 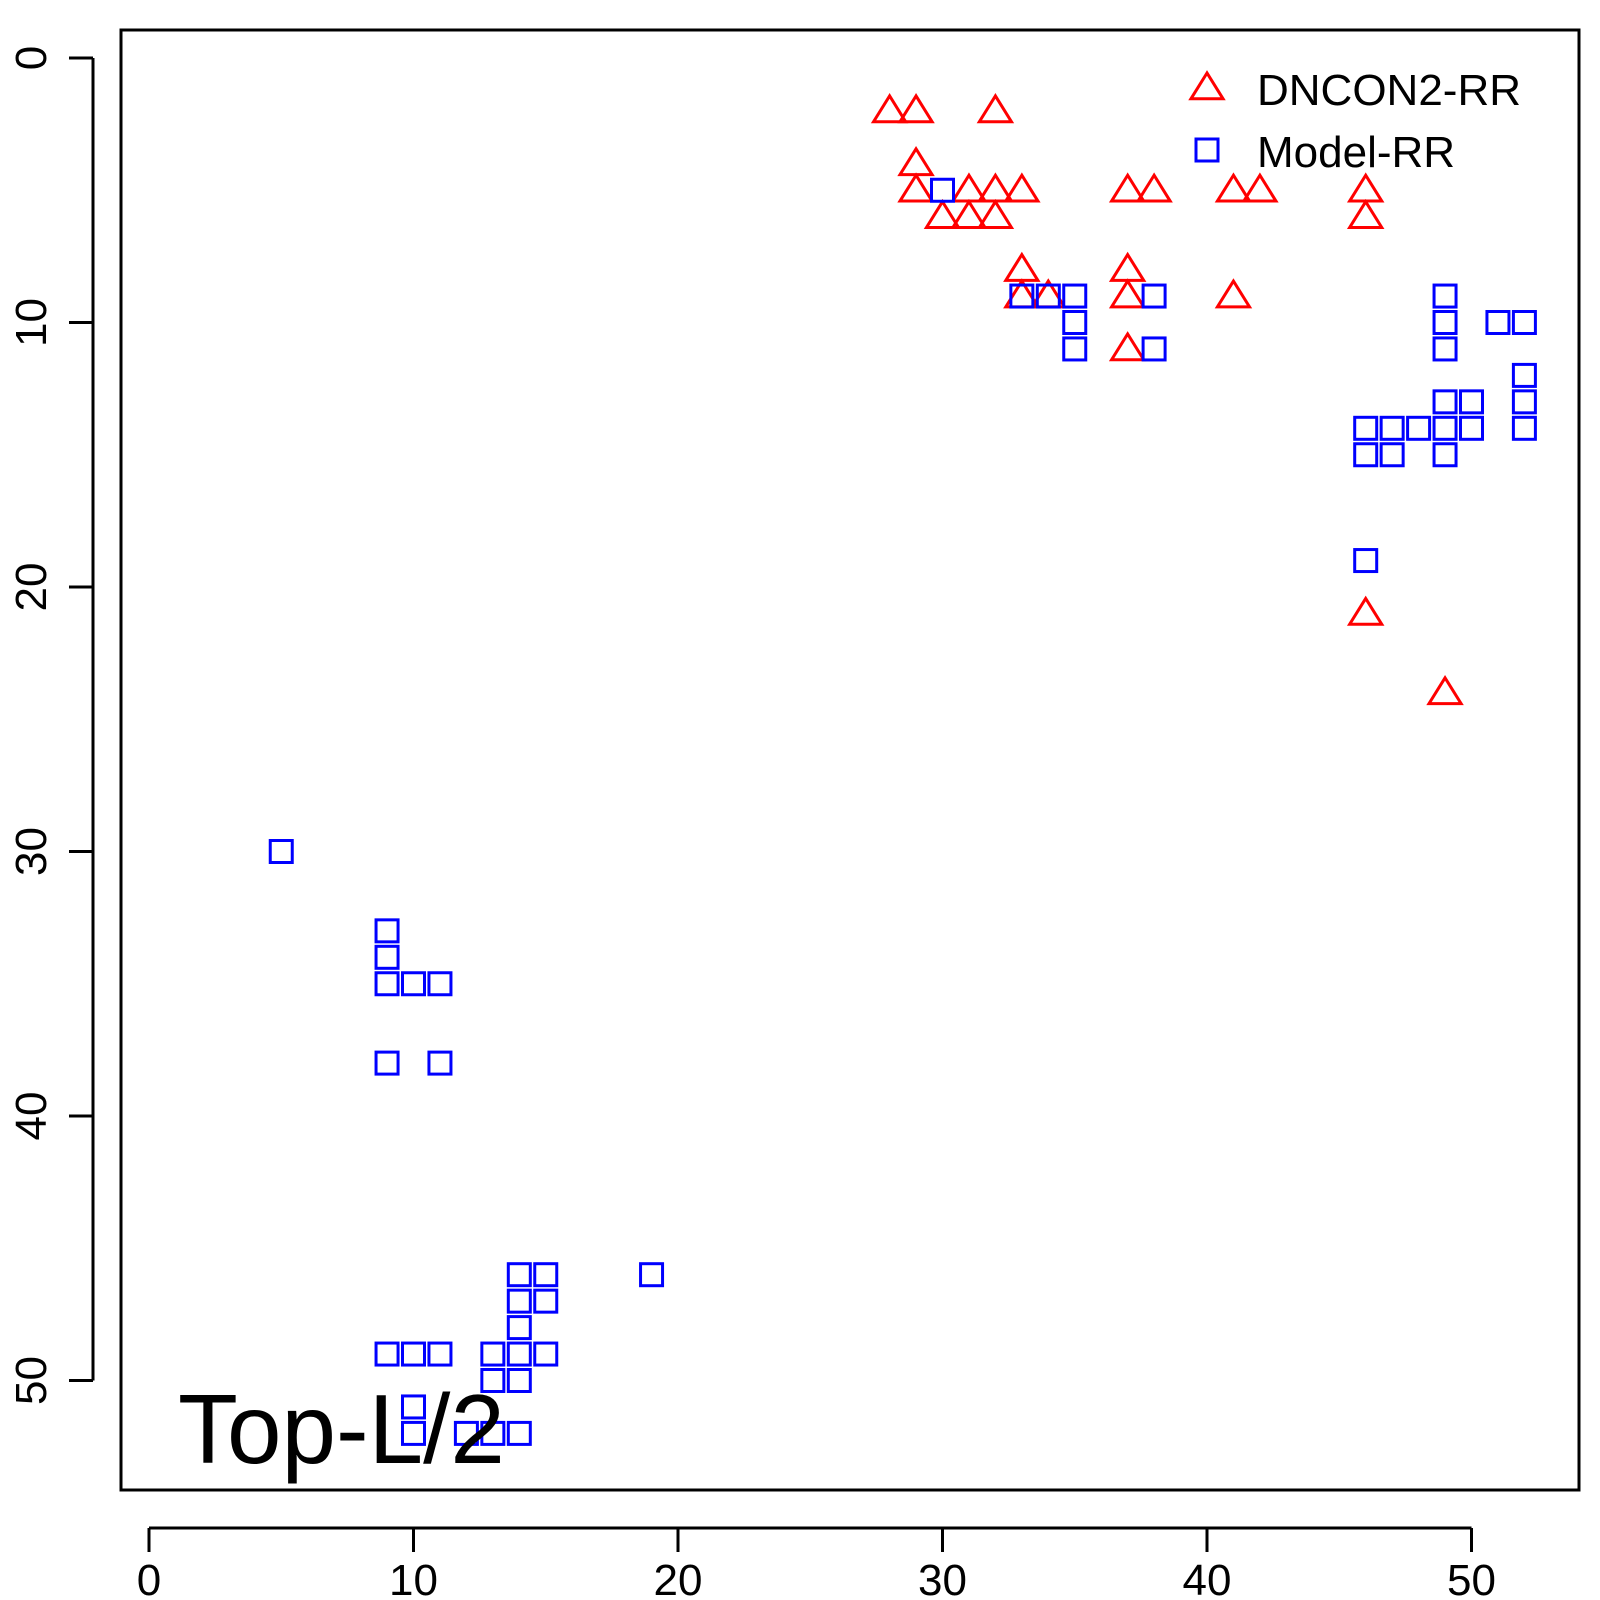 What do you see at coordinates (31, 322) in the screenshot?
I see `y-tick-label: 10` at bounding box center [31, 322].